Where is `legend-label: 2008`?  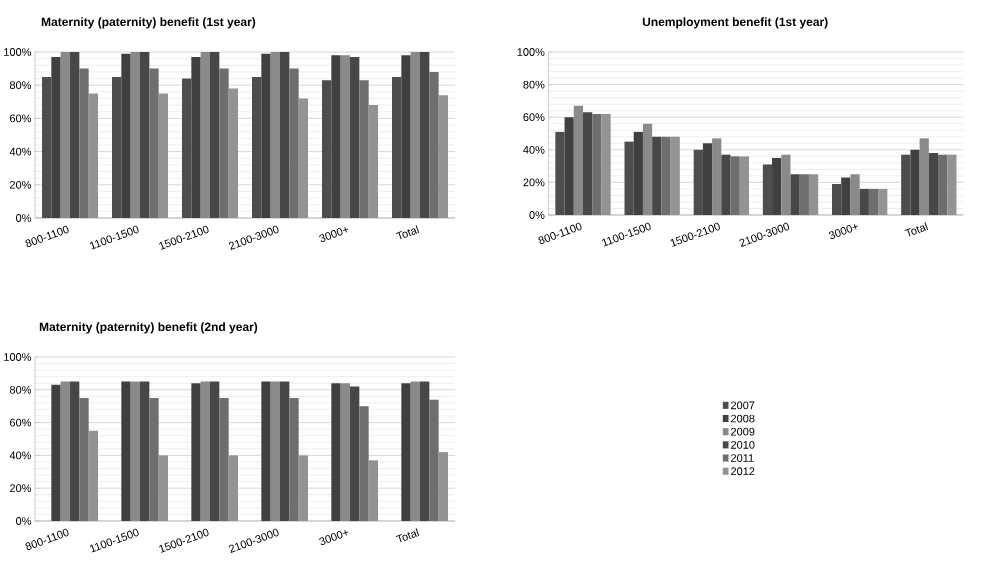
legend-label: 2008 is located at coordinates (743, 418).